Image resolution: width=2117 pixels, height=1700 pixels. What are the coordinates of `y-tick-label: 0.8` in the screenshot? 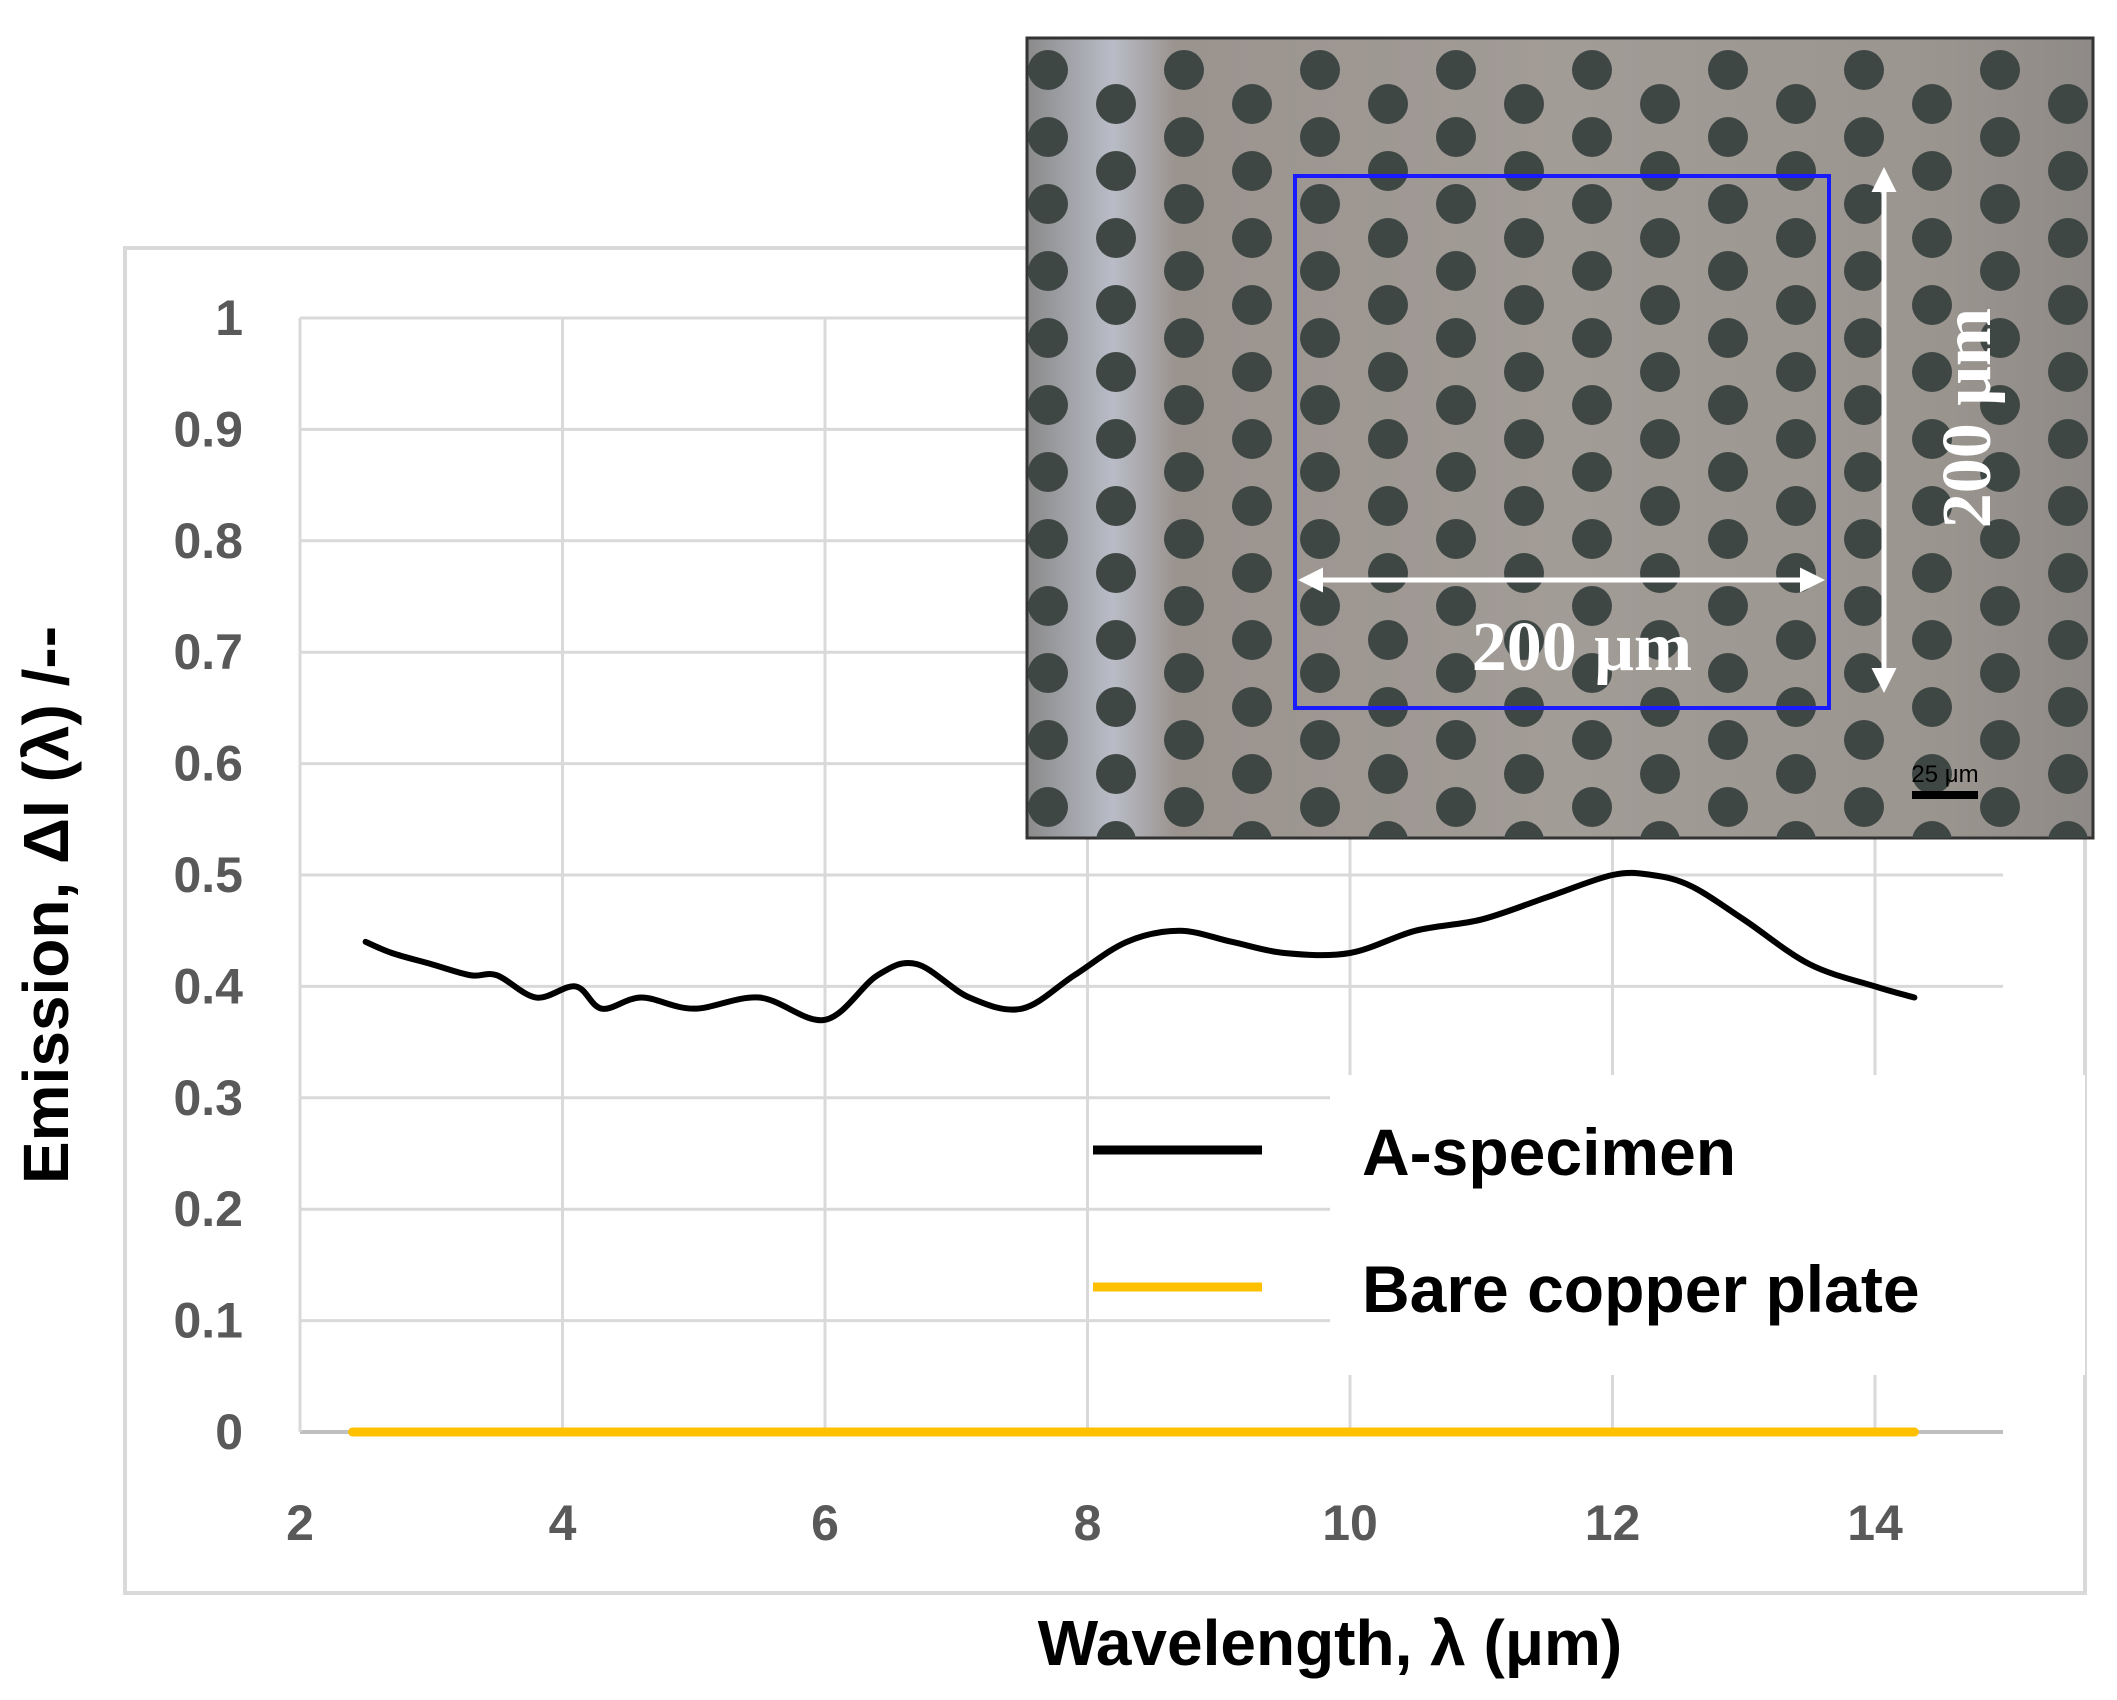 It's located at (208, 541).